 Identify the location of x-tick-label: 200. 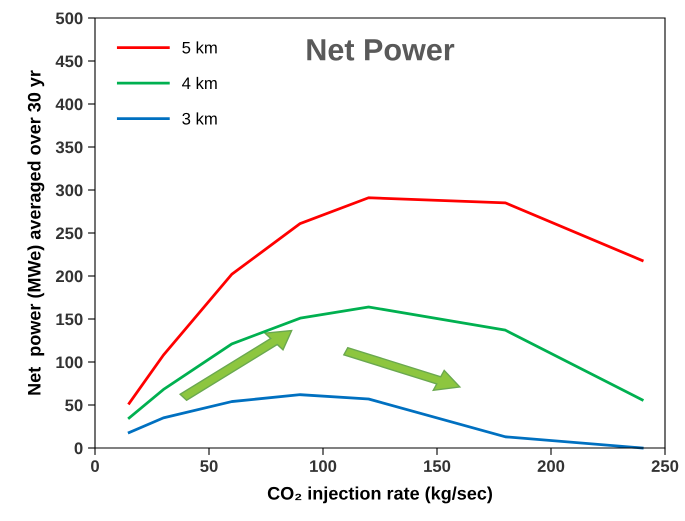
(551, 466).